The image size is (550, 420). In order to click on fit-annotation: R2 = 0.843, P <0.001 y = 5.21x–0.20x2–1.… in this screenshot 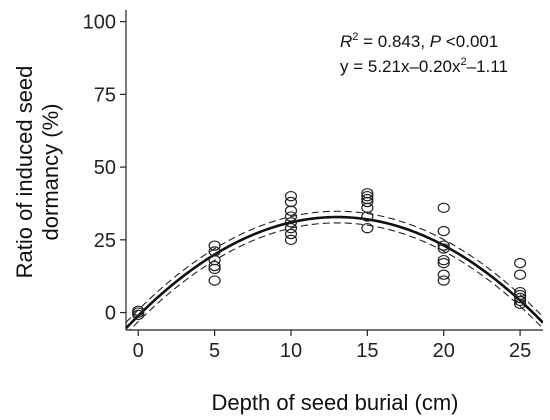, I will do `click(424, 53)`.